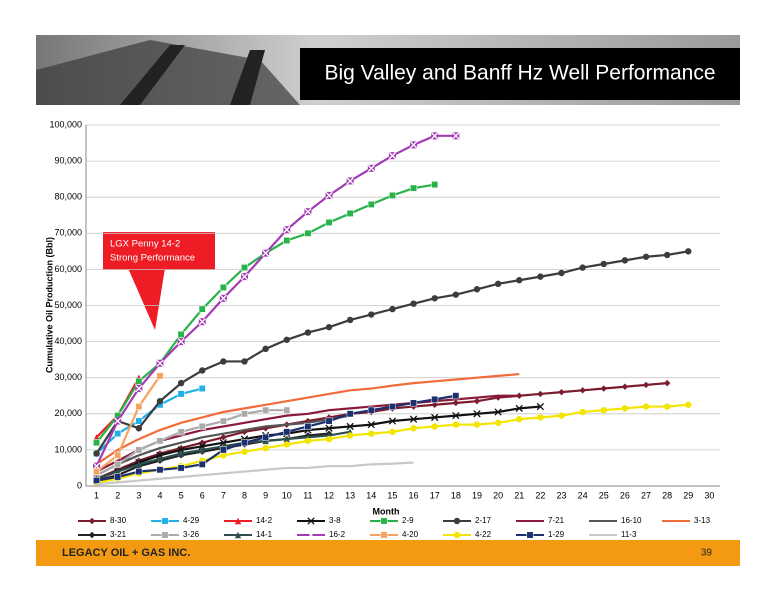  I want to click on x-tick-label: 11, so click(307, 495).